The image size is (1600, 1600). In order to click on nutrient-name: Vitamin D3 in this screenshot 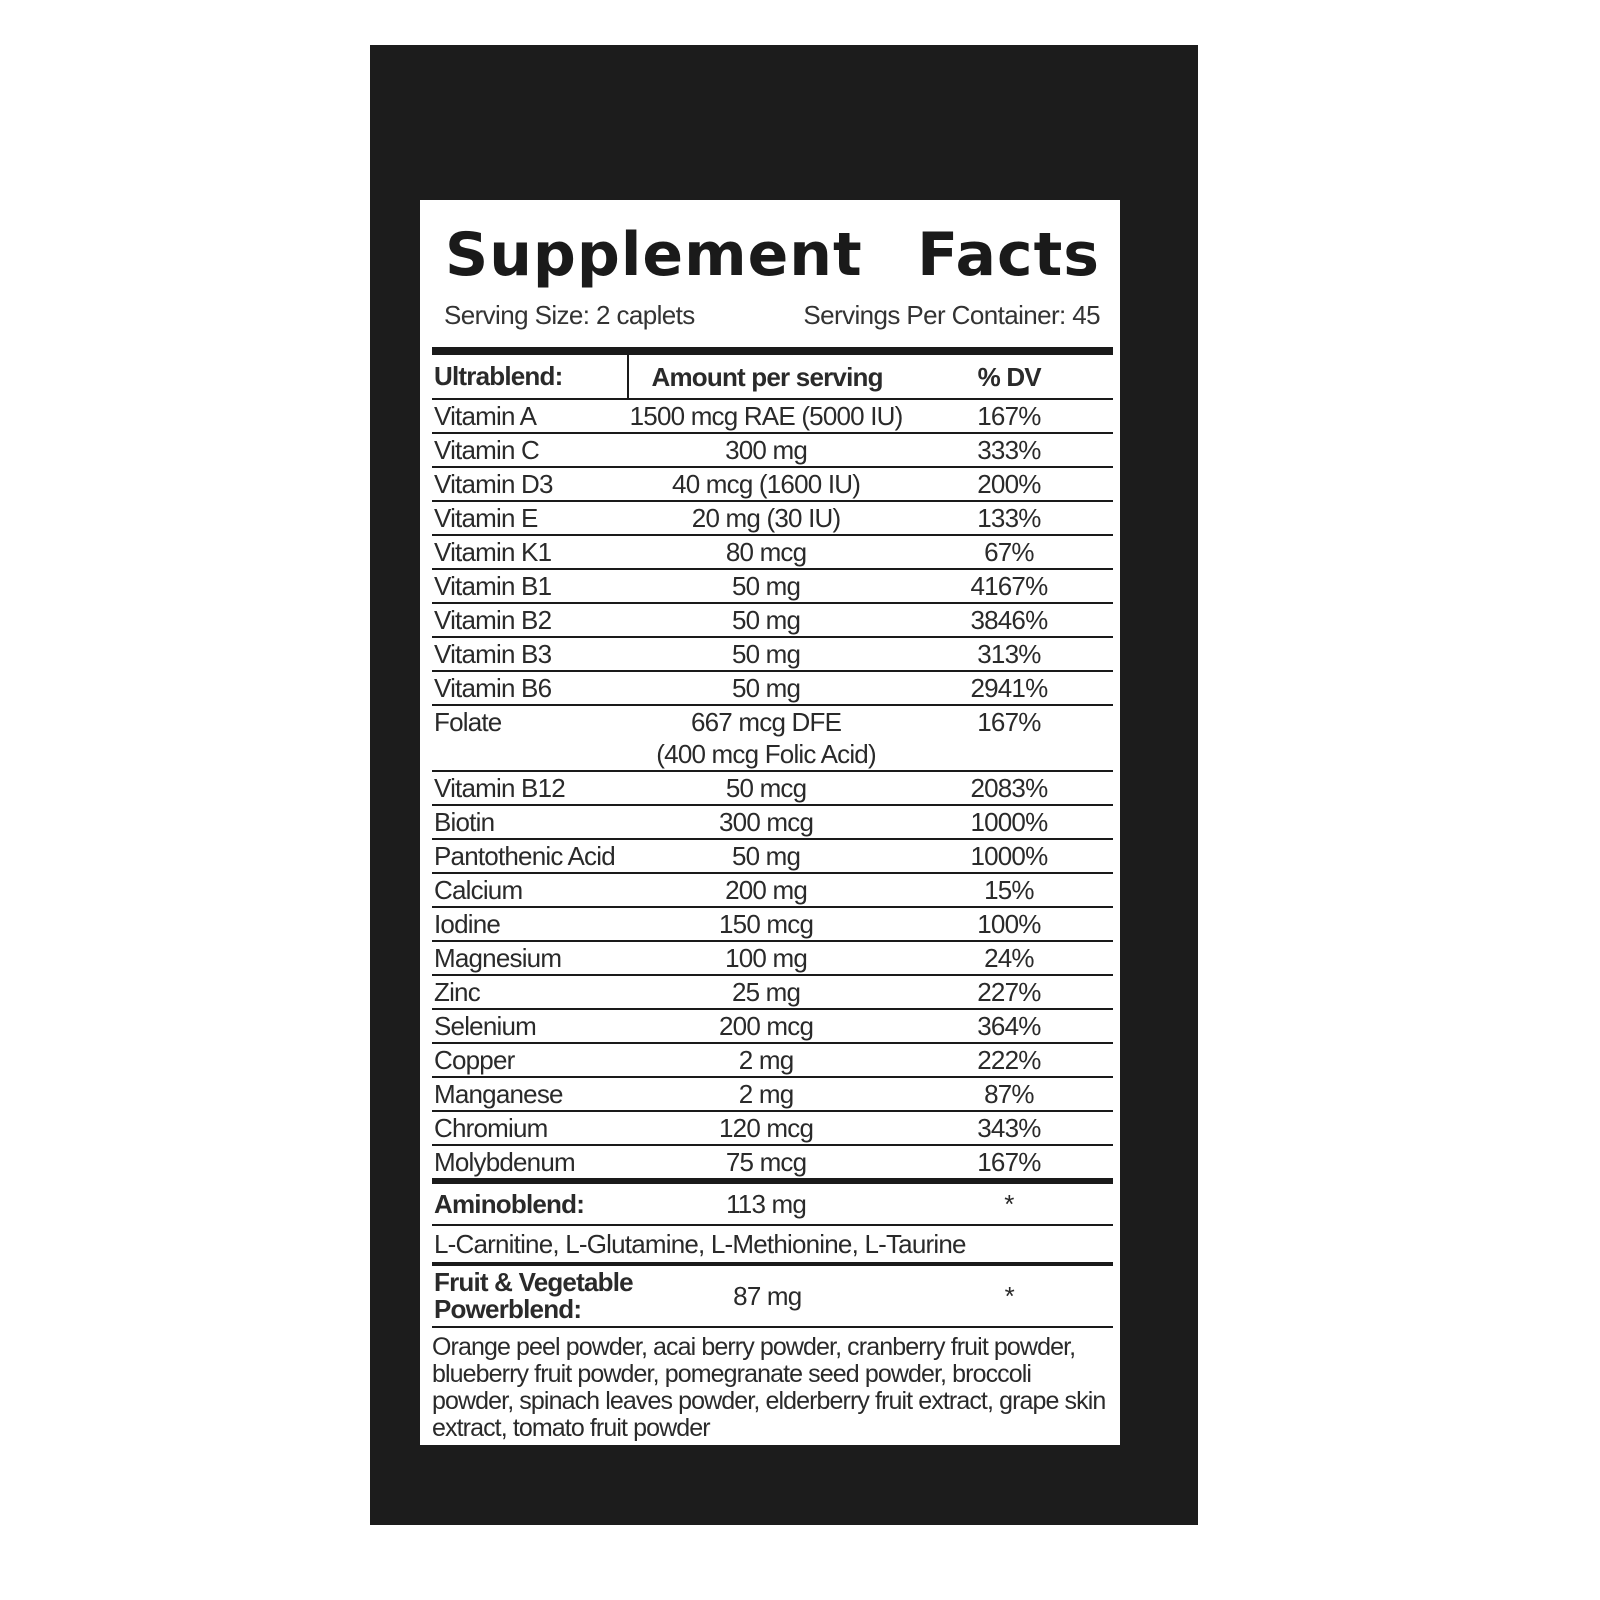, I will do `click(493, 484)`.